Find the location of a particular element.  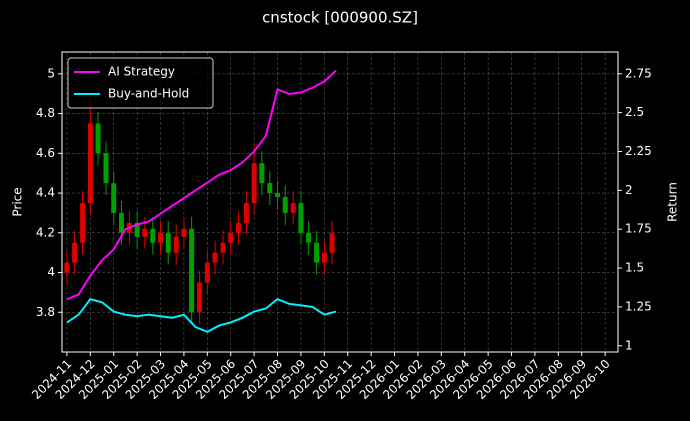

y-tick-label: 4.2 is located at coordinates (45, 232).